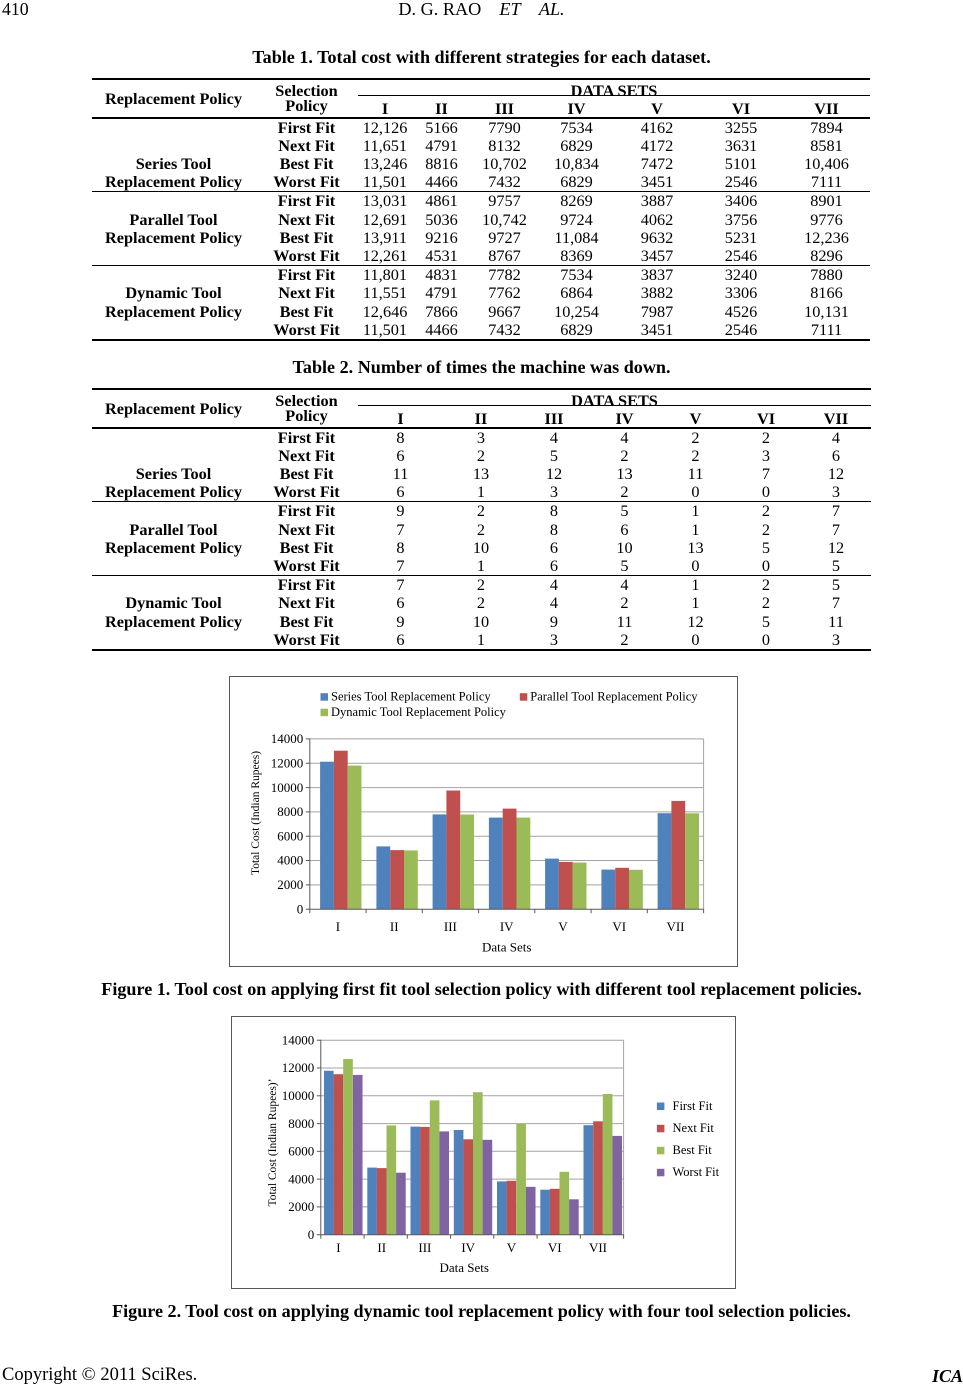 This screenshot has height=1386, width=963. What do you see at coordinates (693, 1106) in the screenshot?
I see `svg-text: First Fit` at bounding box center [693, 1106].